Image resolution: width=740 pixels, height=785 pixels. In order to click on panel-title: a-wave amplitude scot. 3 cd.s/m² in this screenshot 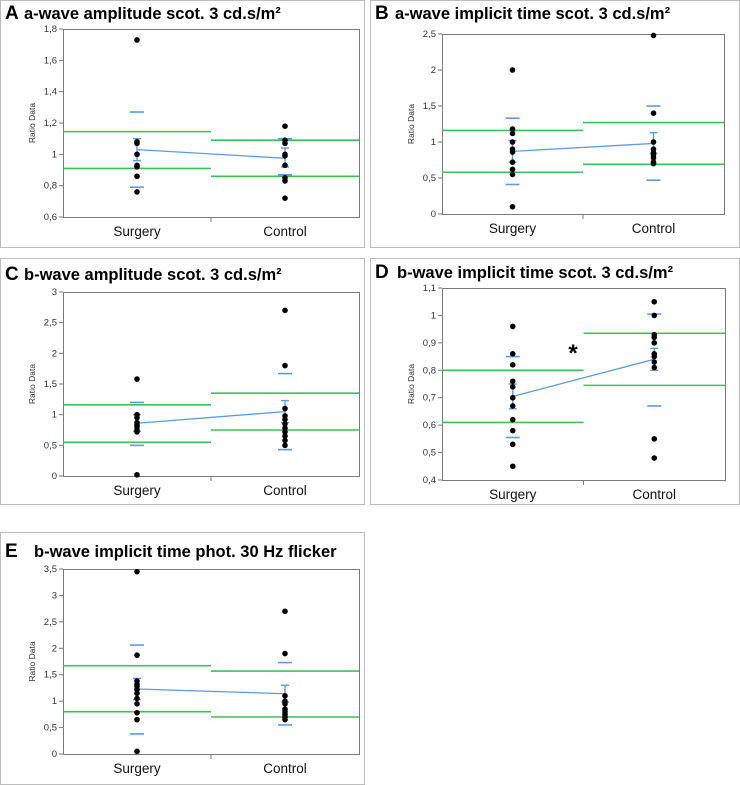, I will do `click(152, 14)`.